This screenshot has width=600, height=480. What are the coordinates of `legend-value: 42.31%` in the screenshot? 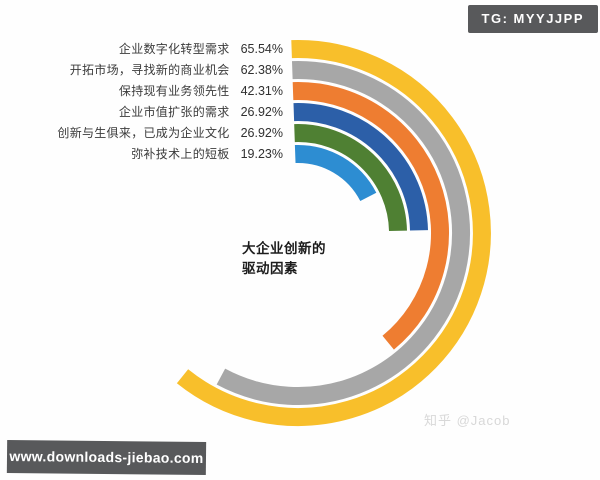 It's located at (261, 91).